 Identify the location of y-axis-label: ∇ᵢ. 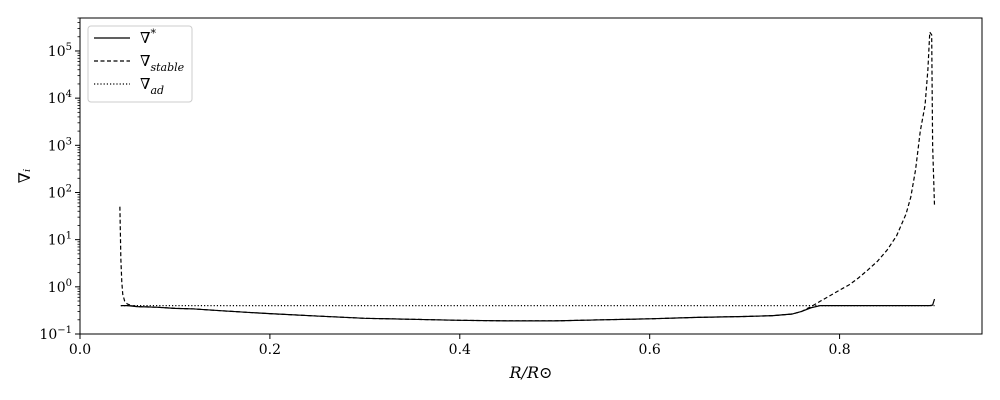
(24, 176).